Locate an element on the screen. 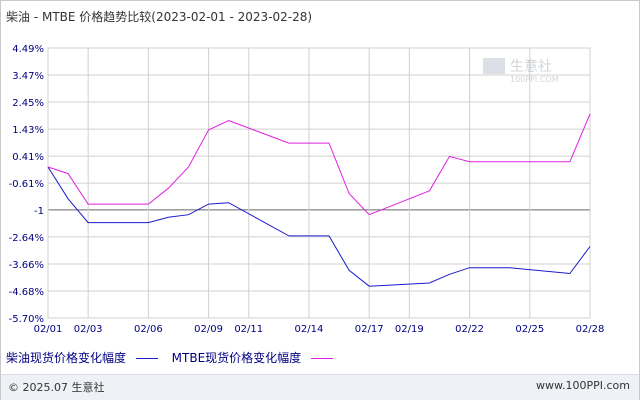  x-tick-label: 02/01 is located at coordinates (48, 329).